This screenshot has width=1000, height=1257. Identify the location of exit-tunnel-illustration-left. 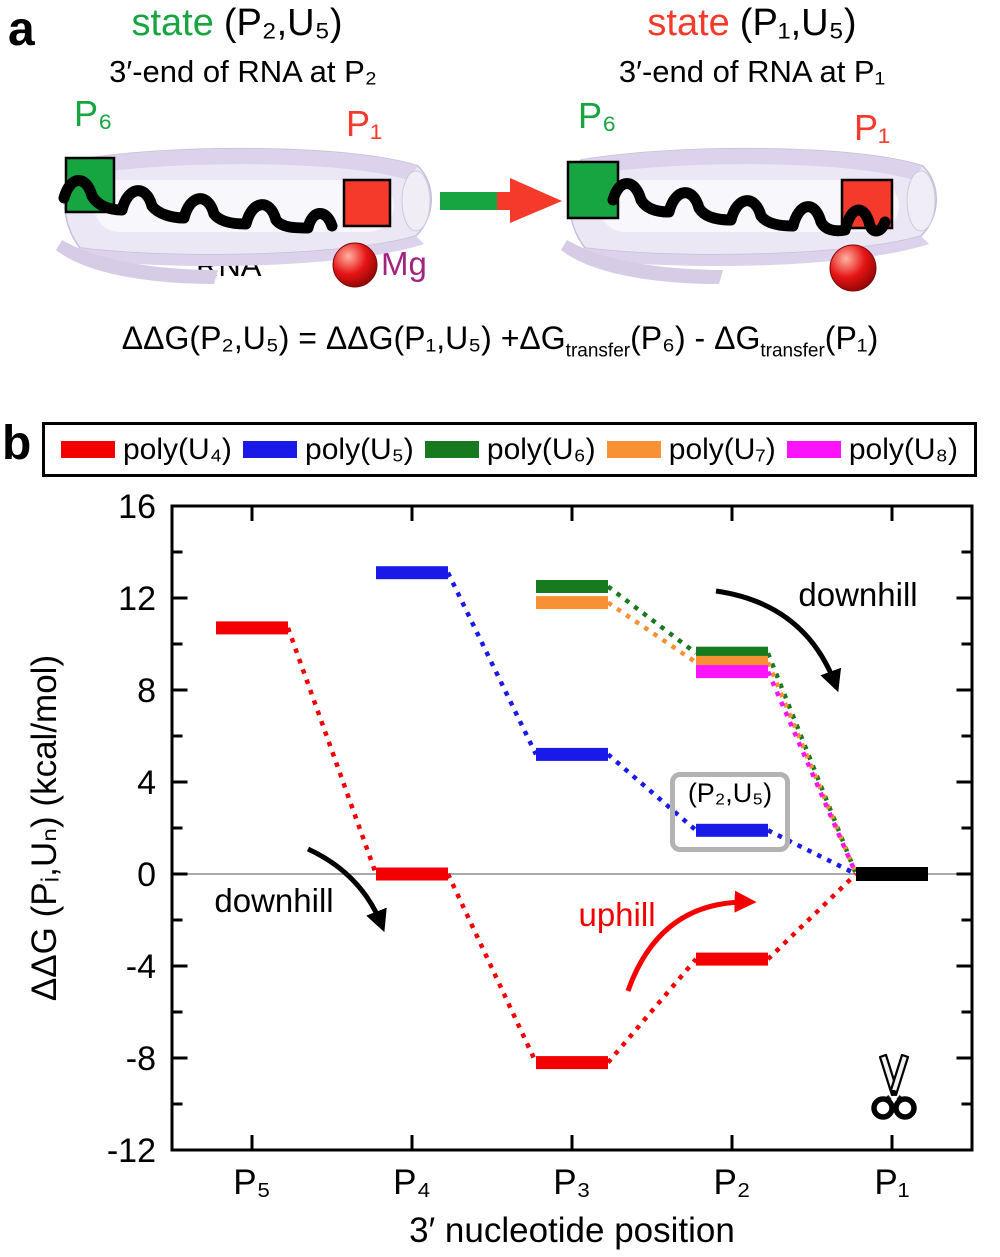
(244, 217).